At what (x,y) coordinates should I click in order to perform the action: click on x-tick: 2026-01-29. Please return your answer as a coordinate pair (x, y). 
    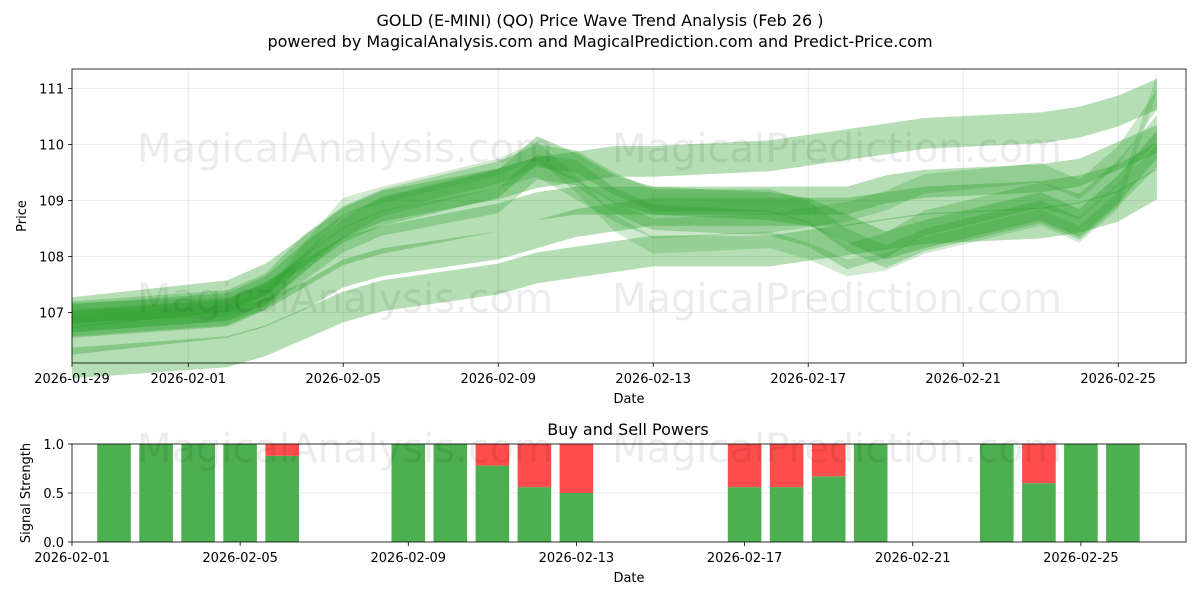
    Looking at the image, I should click on (72, 375).